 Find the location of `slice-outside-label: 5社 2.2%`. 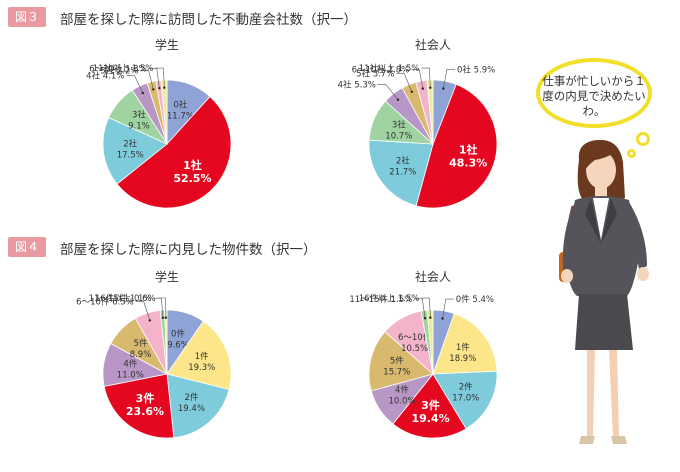

slice-outside-label: 5社 2.2% is located at coordinates (119, 70).